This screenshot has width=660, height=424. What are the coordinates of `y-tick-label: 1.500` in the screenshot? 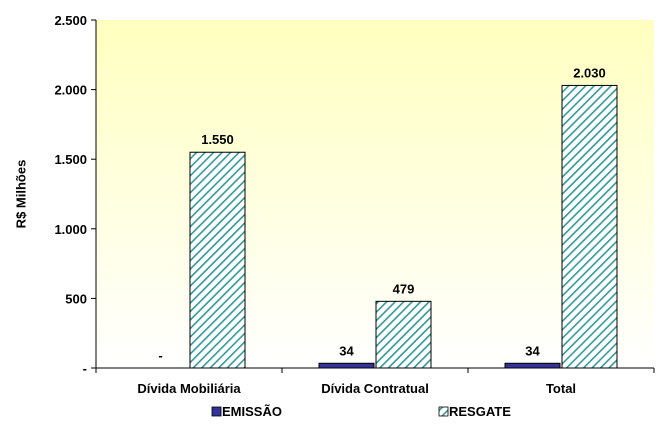 It's located at (70, 159).